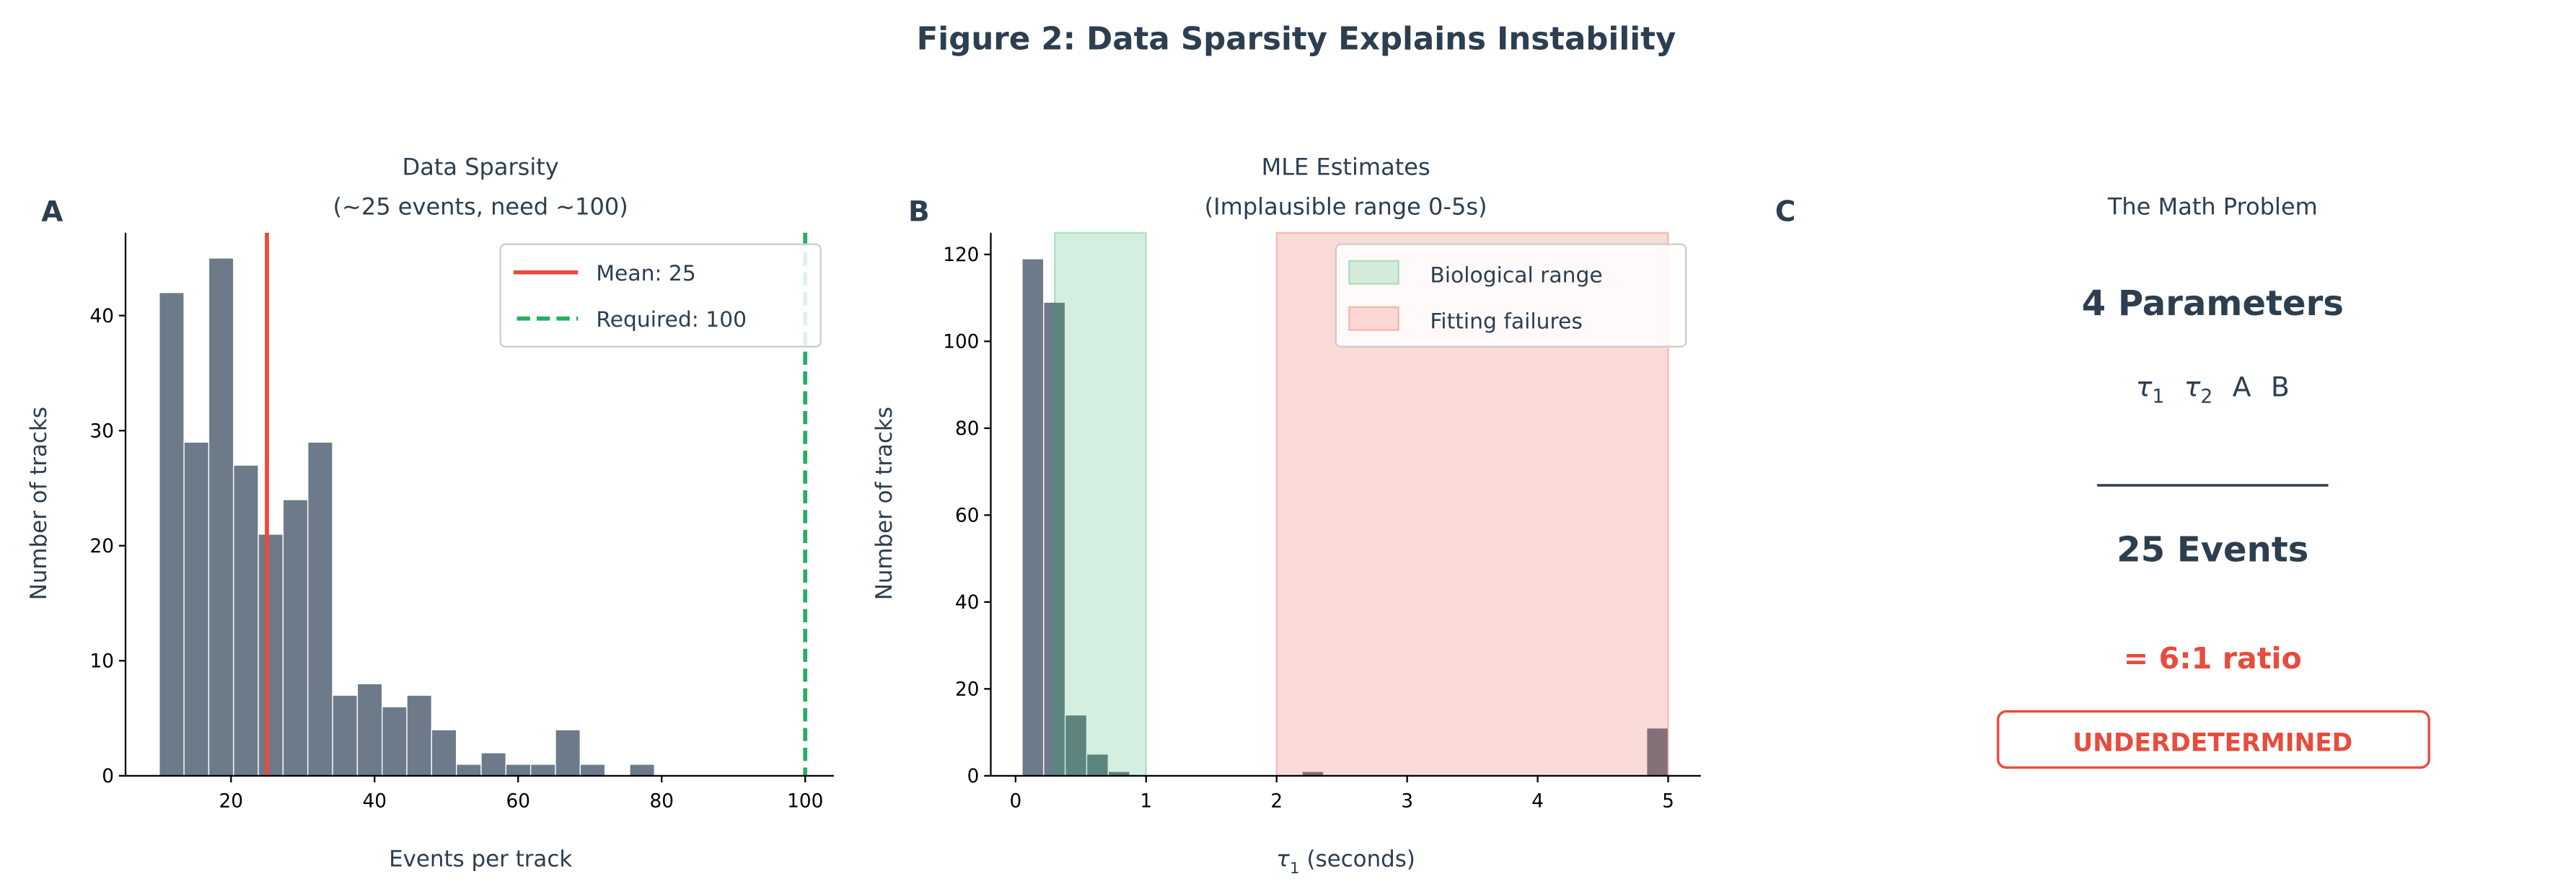 This screenshot has width=2576, height=892. I want to click on panel-a-legend: Mean: 25 Required: 100, so click(660, 295).